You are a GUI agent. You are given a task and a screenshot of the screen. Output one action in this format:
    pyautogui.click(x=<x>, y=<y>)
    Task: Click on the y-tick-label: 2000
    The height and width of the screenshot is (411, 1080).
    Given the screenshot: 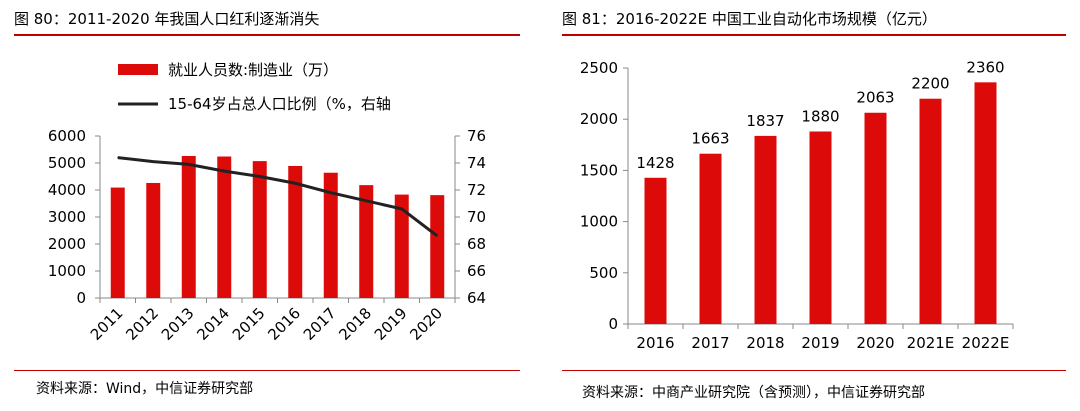 What is the action you would take?
    pyautogui.click(x=599, y=119)
    